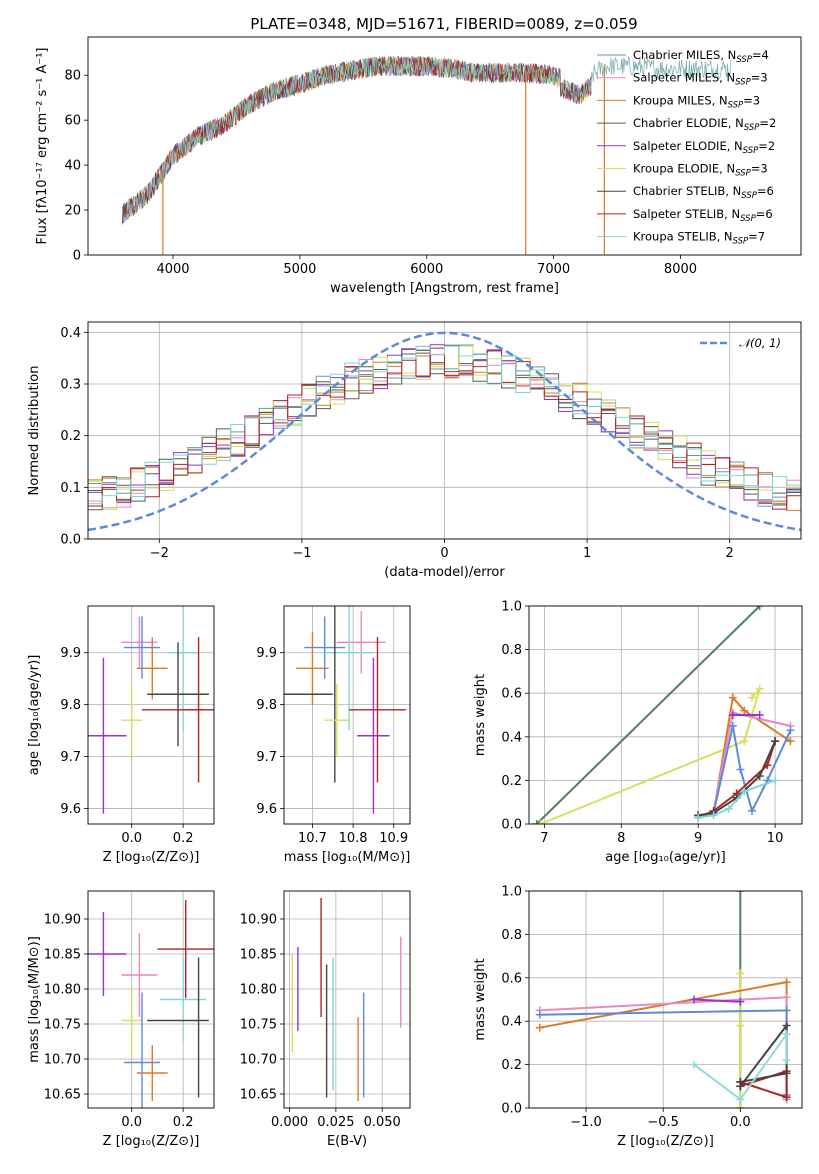 The width and height of the screenshot is (819, 1174). I want to click on y-tick-label: 1.0, so click(511, 607).